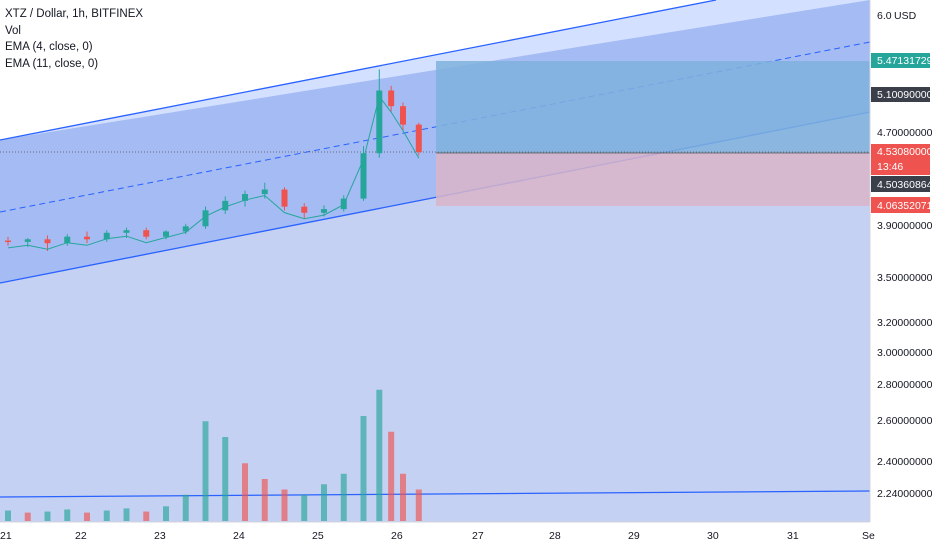 The image size is (932, 550). What do you see at coordinates (318, 536) in the screenshot?
I see `x-tick-label: 25` at bounding box center [318, 536].